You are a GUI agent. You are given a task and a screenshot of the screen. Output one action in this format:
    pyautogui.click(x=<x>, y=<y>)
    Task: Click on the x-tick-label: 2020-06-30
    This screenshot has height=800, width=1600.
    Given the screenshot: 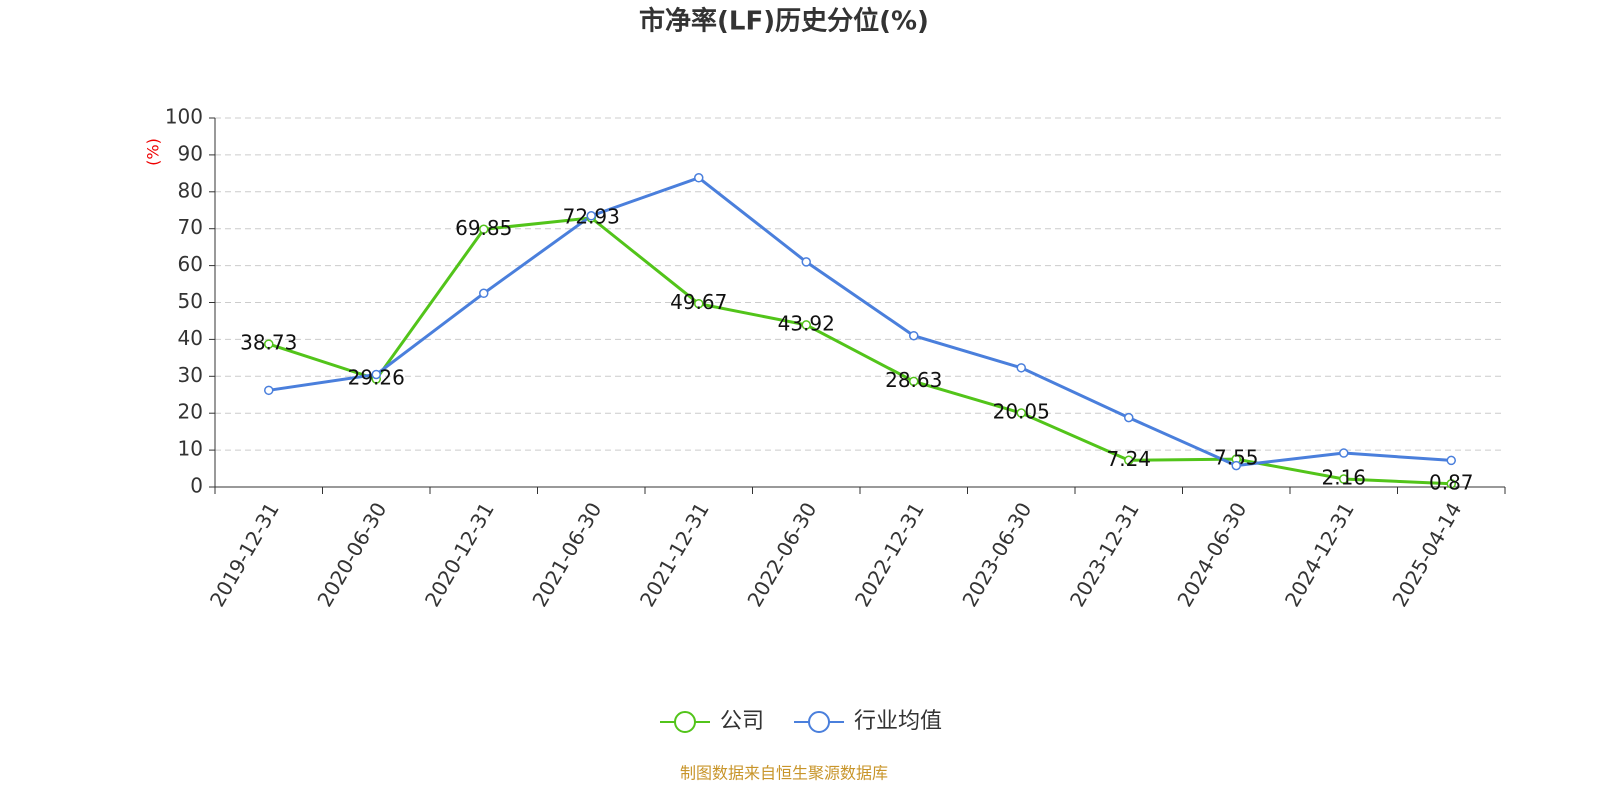 What is the action you would take?
    pyautogui.click(x=351, y=554)
    